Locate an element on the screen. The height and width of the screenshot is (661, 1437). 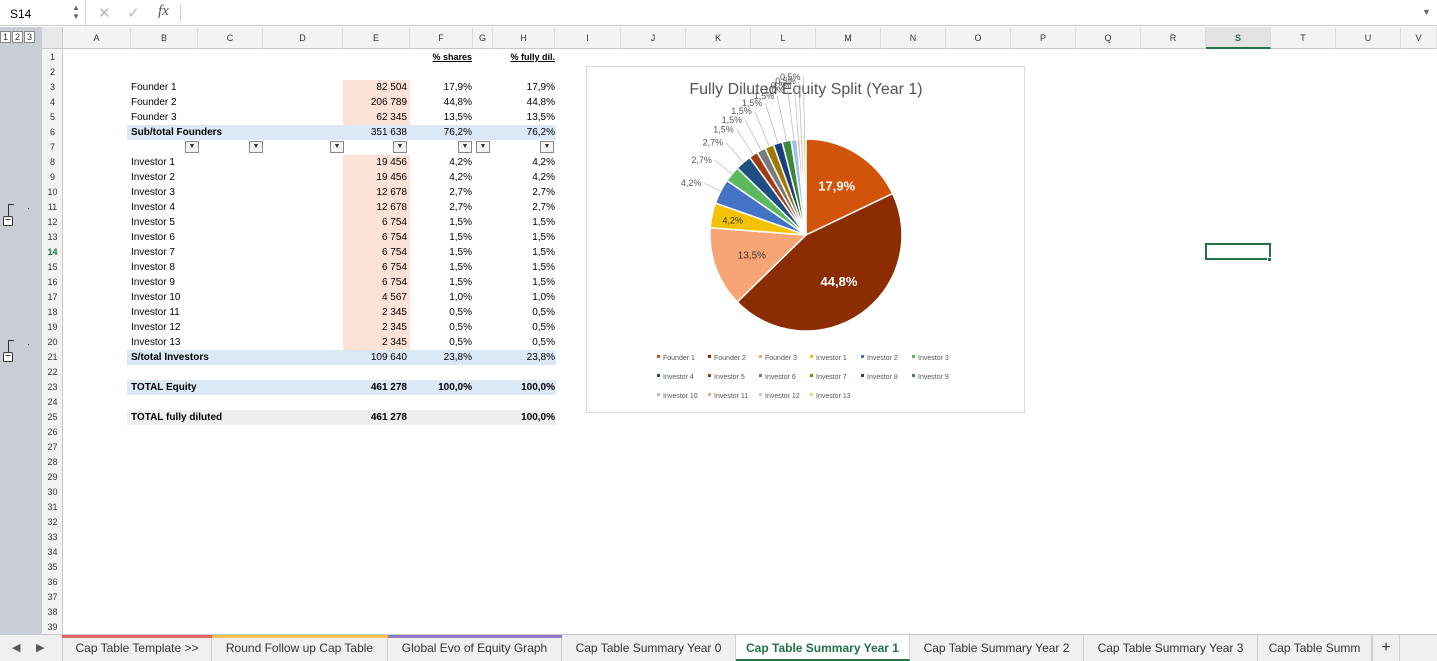
row-header: 11 is located at coordinates (52, 207).